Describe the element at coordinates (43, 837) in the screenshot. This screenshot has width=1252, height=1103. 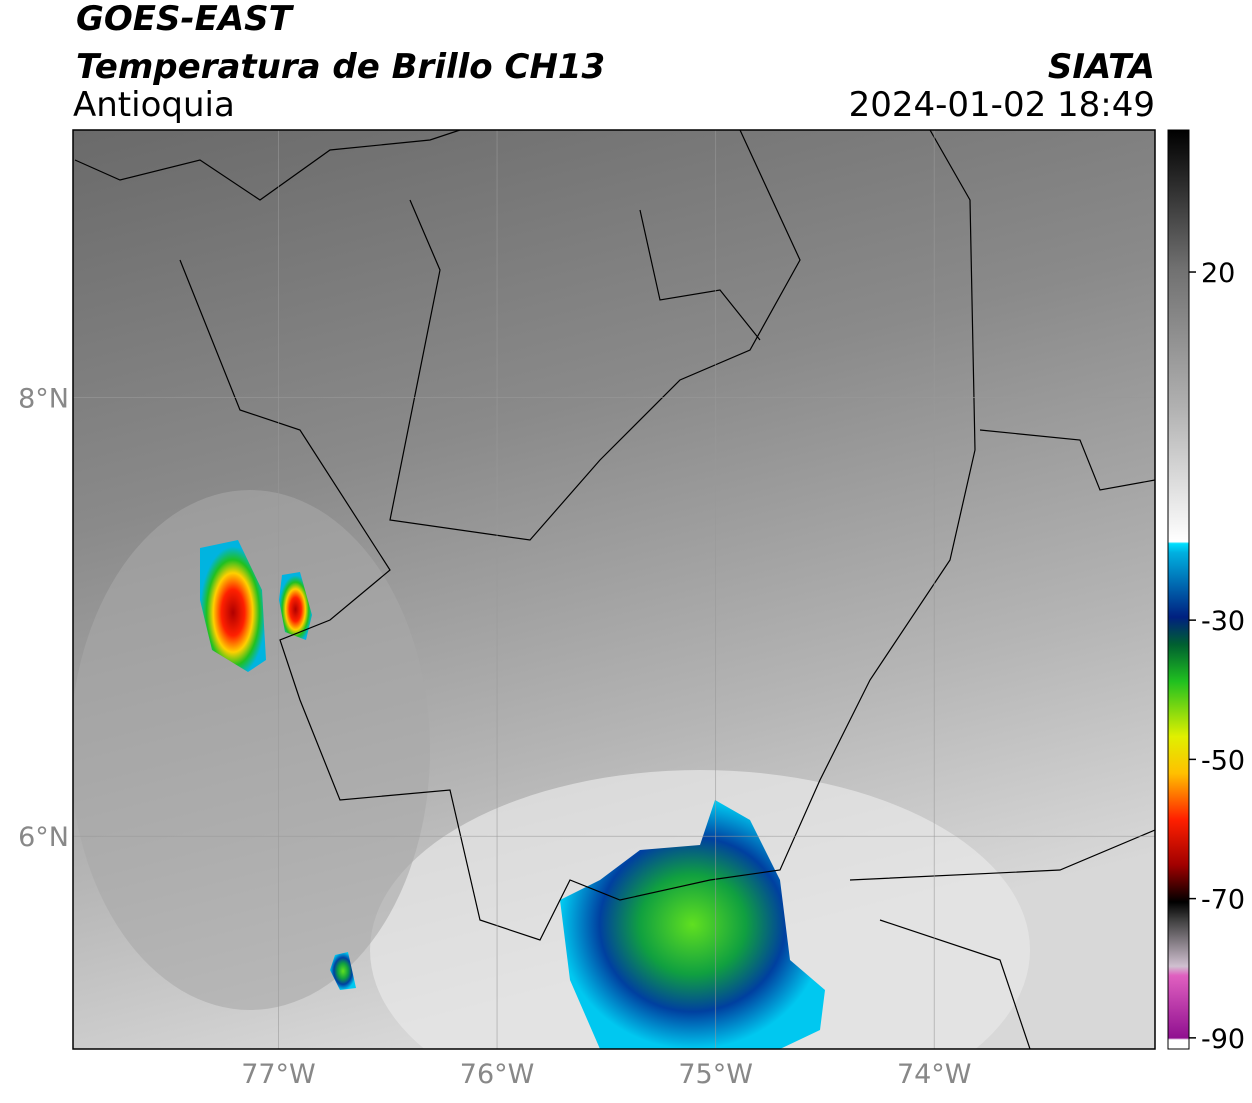
I see `y-tick-label: 6°N` at that location.